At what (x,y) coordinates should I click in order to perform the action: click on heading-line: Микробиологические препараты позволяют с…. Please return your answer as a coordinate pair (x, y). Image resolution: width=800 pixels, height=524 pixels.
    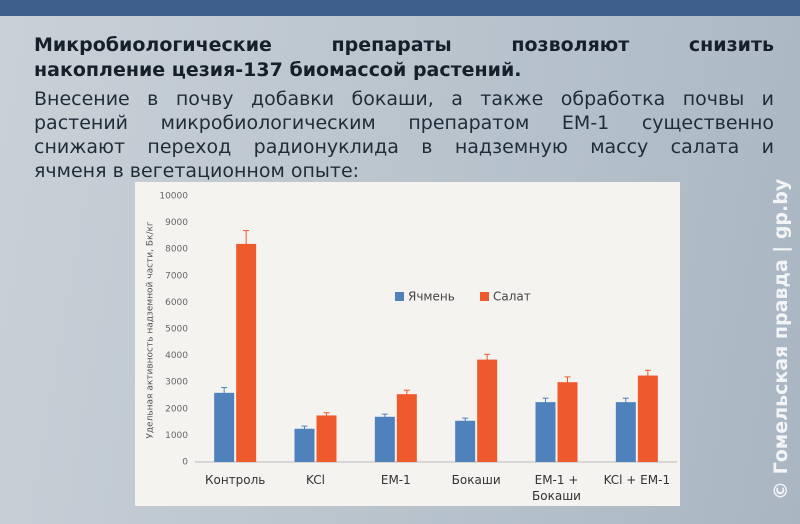
    Looking at the image, I should click on (404, 45).